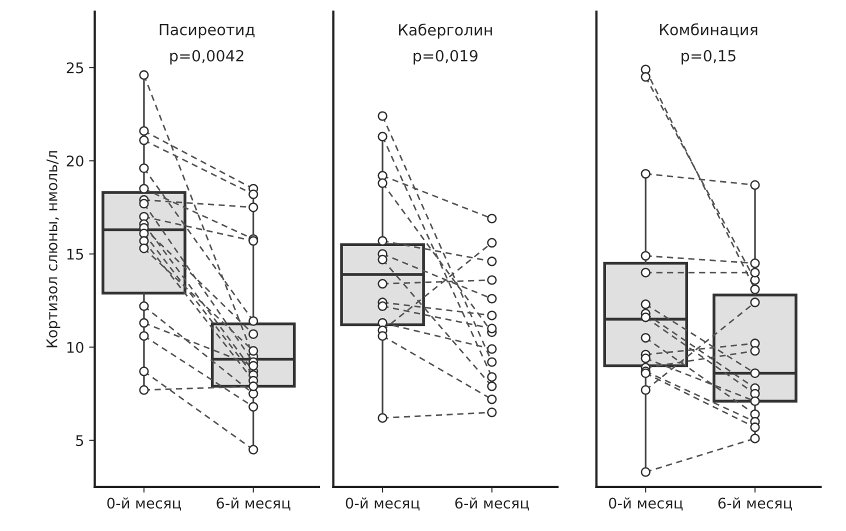 The height and width of the screenshot is (531, 846). Describe the element at coordinates (207, 31) in the screenshot. I see `text: Пасиреотид` at that location.